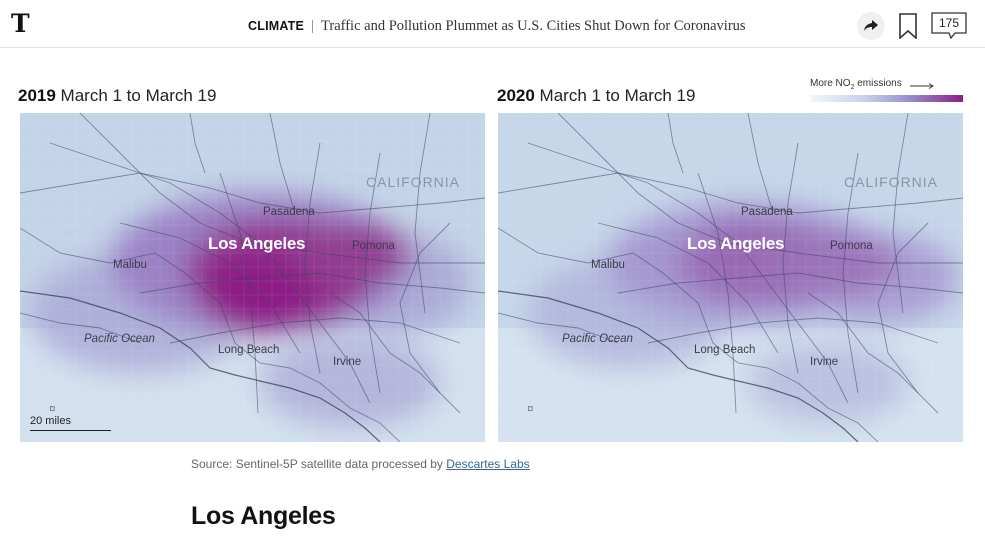  I want to click on comment-bubble-icon, so click(949, 25).